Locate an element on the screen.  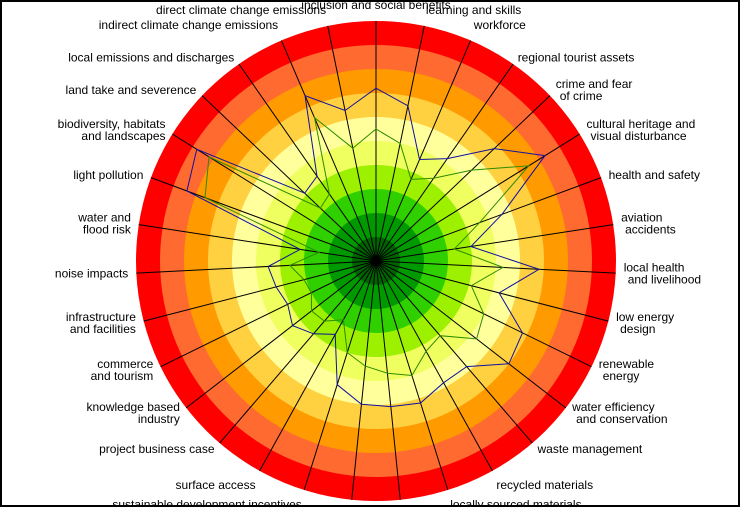
axis-label: health and safety is located at coordinates (654, 175).